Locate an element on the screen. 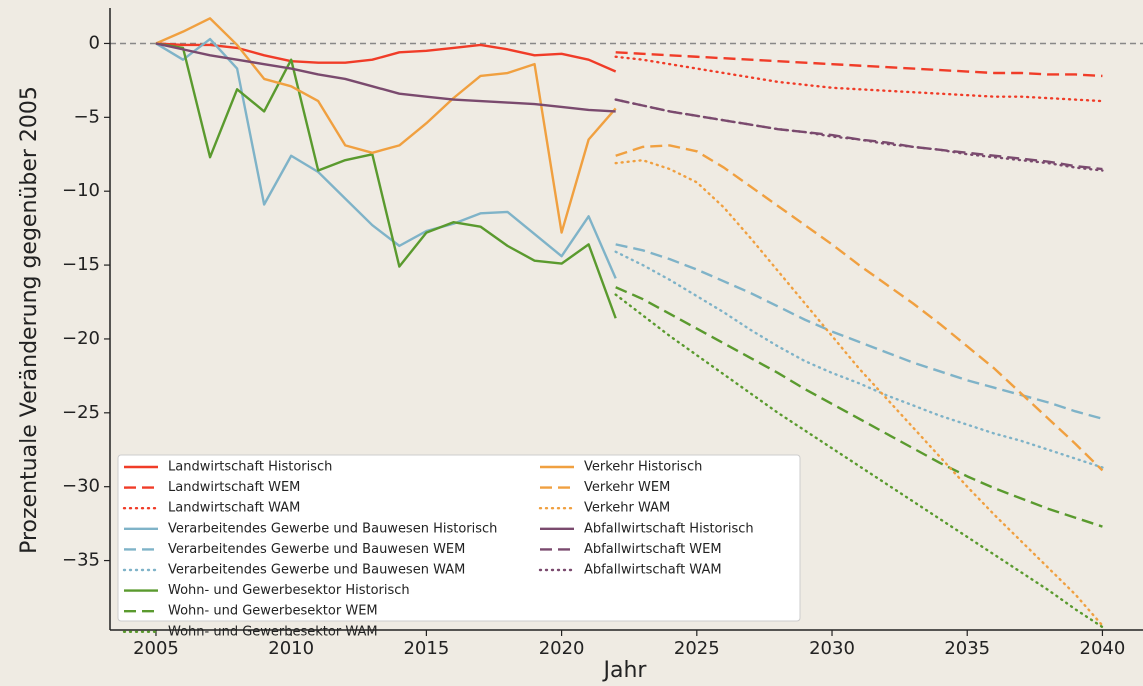 The image size is (1143, 686). legend-label: Abfallwirtschaft Historisch is located at coordinates (669, 528).